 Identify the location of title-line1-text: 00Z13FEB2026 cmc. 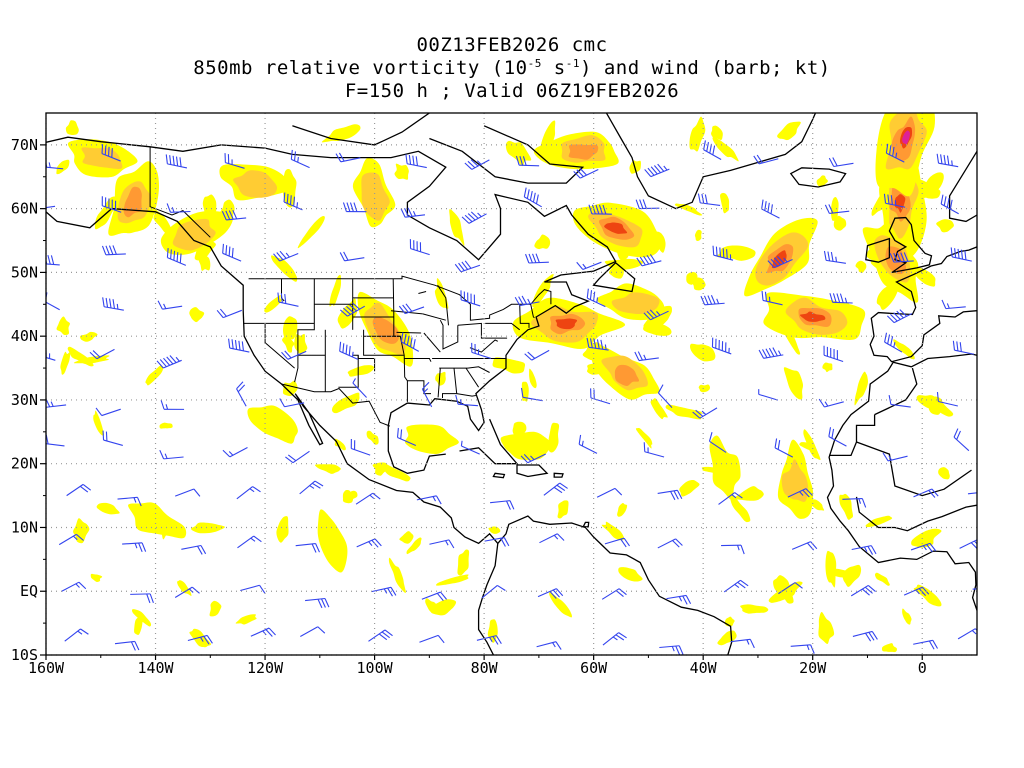
(512, 45).